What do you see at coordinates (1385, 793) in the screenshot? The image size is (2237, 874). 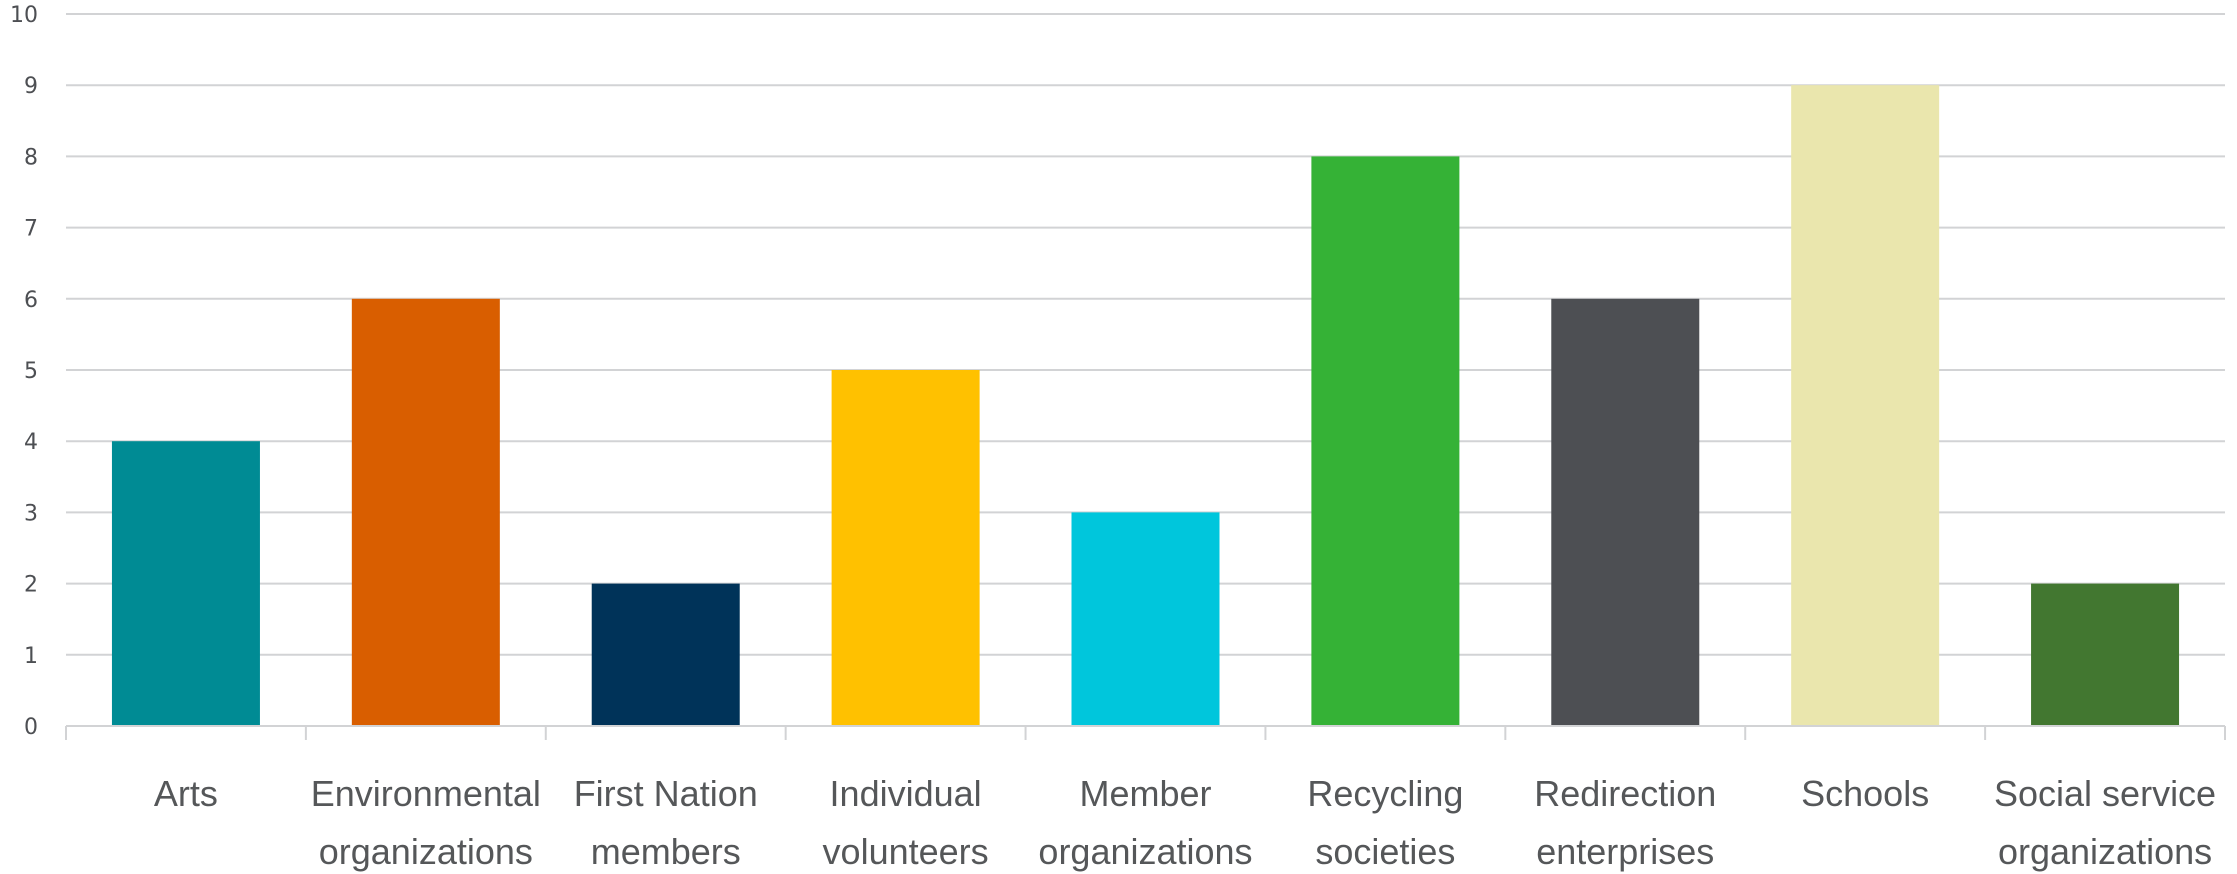 I see `x-tick-label: Recycling` at bounding box center [1385, 793].